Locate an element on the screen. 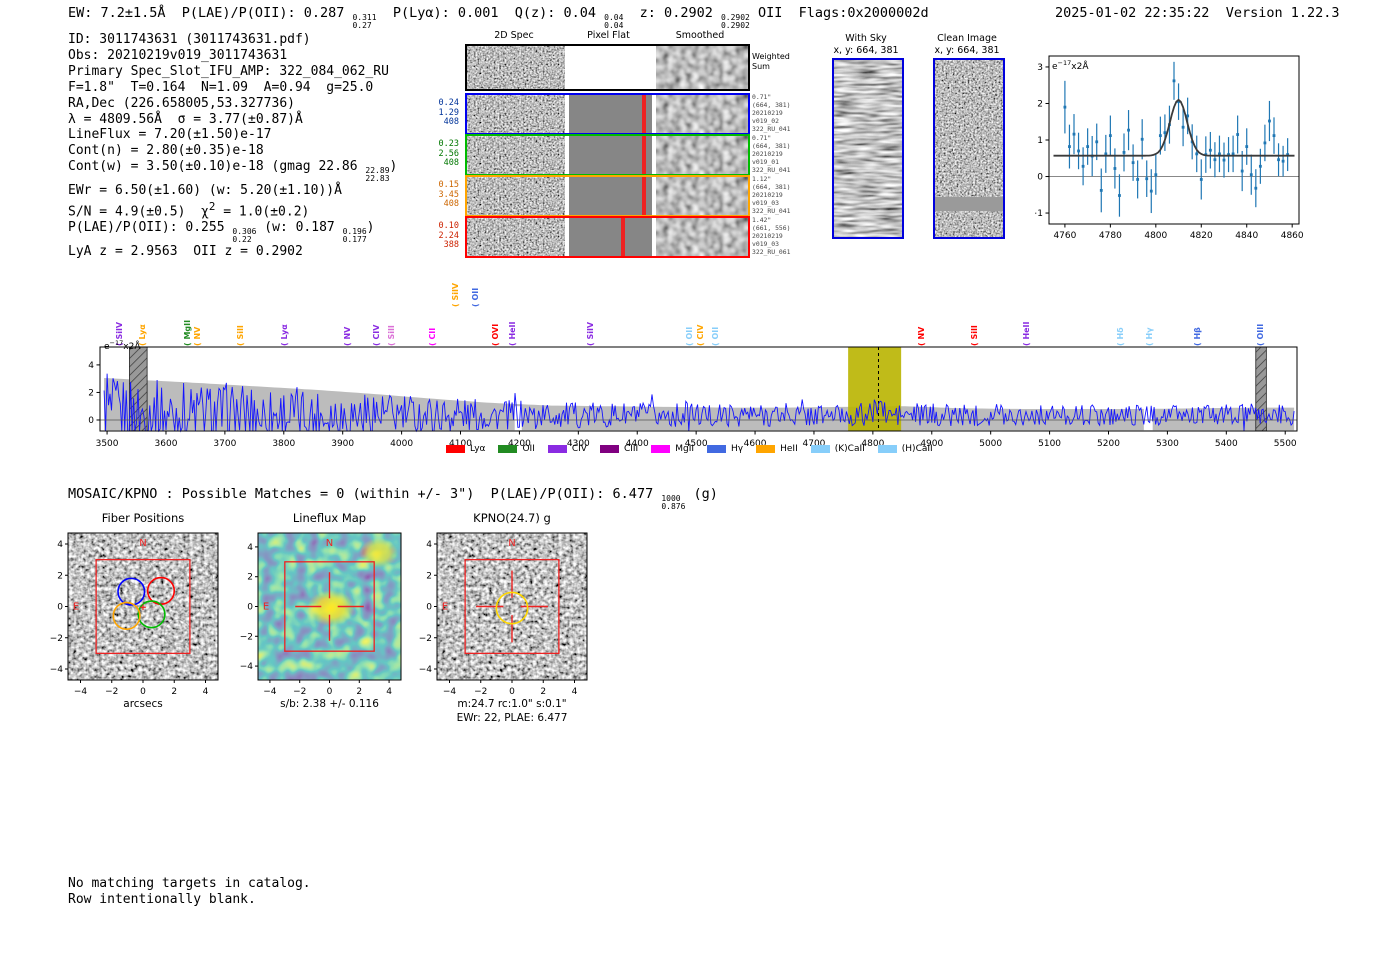  info-line: LyA z = 2.9563 OII z = 0.2902 is located at coordinates (232, 252).